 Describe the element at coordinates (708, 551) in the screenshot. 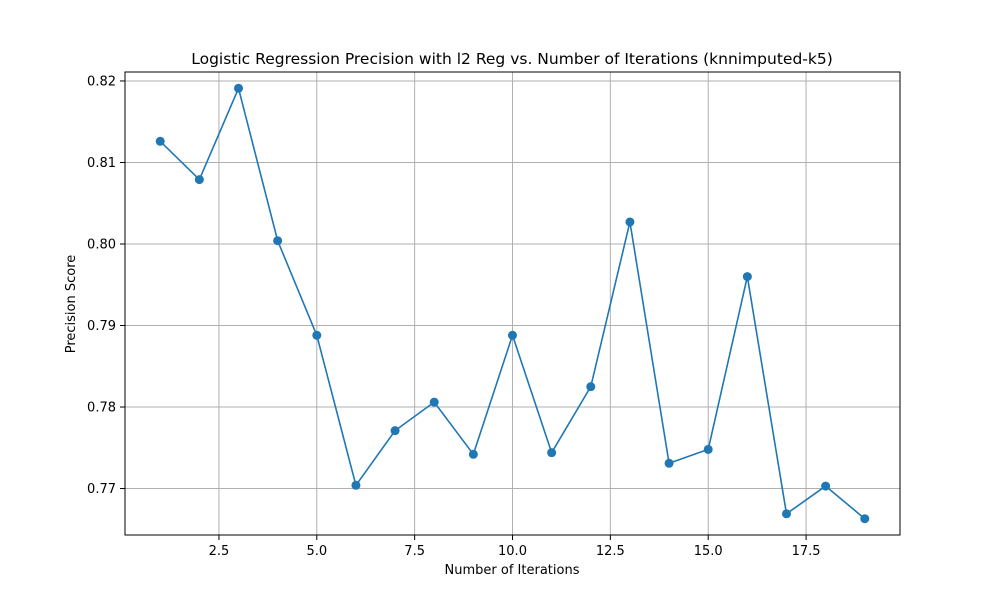

I see `x-tick-label: 15.0` at that location.